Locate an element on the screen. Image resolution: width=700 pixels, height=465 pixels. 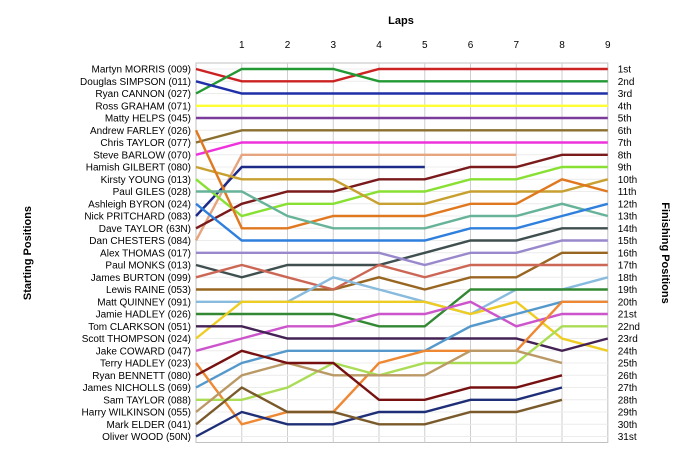
finishing-position-label: 28th is located at coordinates (627, 400).